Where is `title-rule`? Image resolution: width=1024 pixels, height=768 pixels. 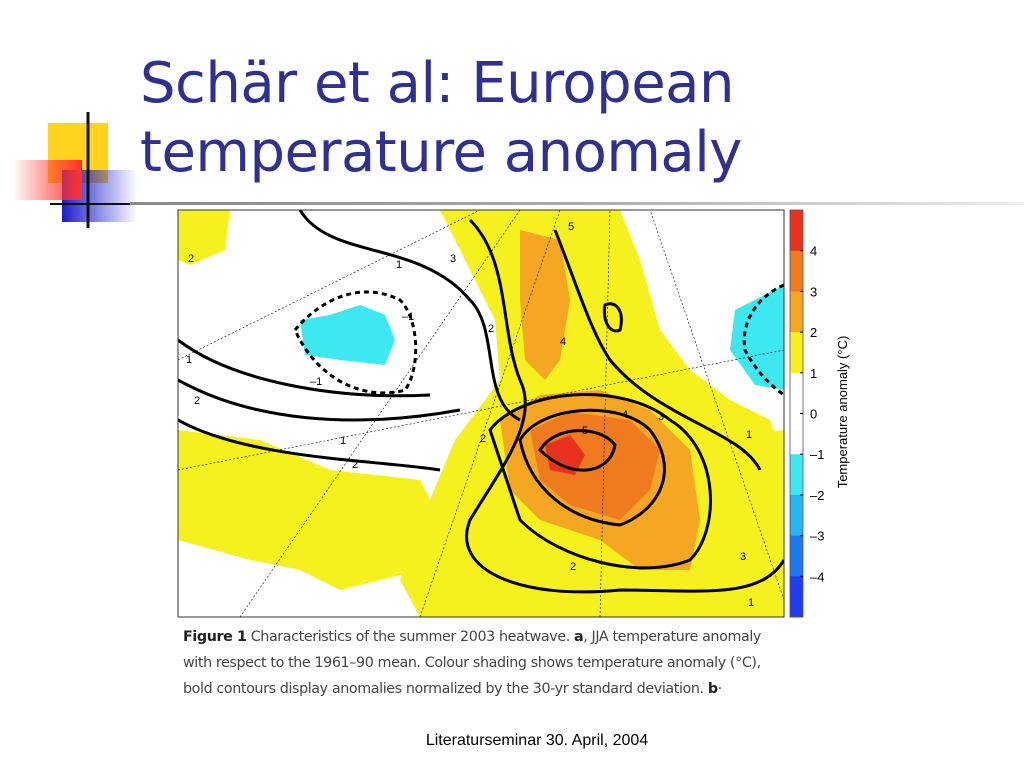
title-rule is located at coordinates (577, 203).